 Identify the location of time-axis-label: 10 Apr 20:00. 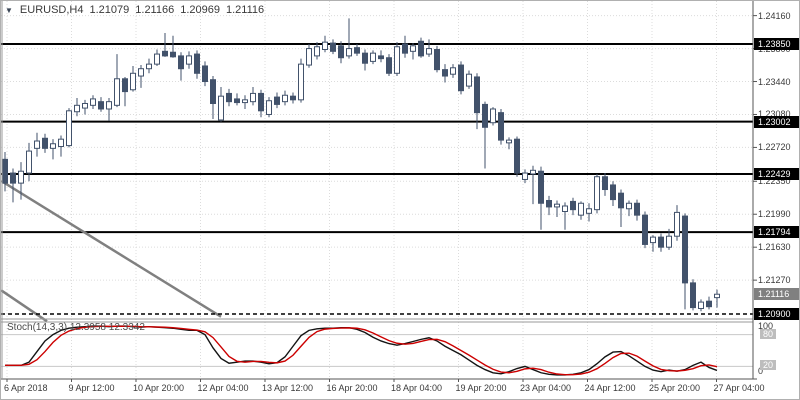
(159, 388).